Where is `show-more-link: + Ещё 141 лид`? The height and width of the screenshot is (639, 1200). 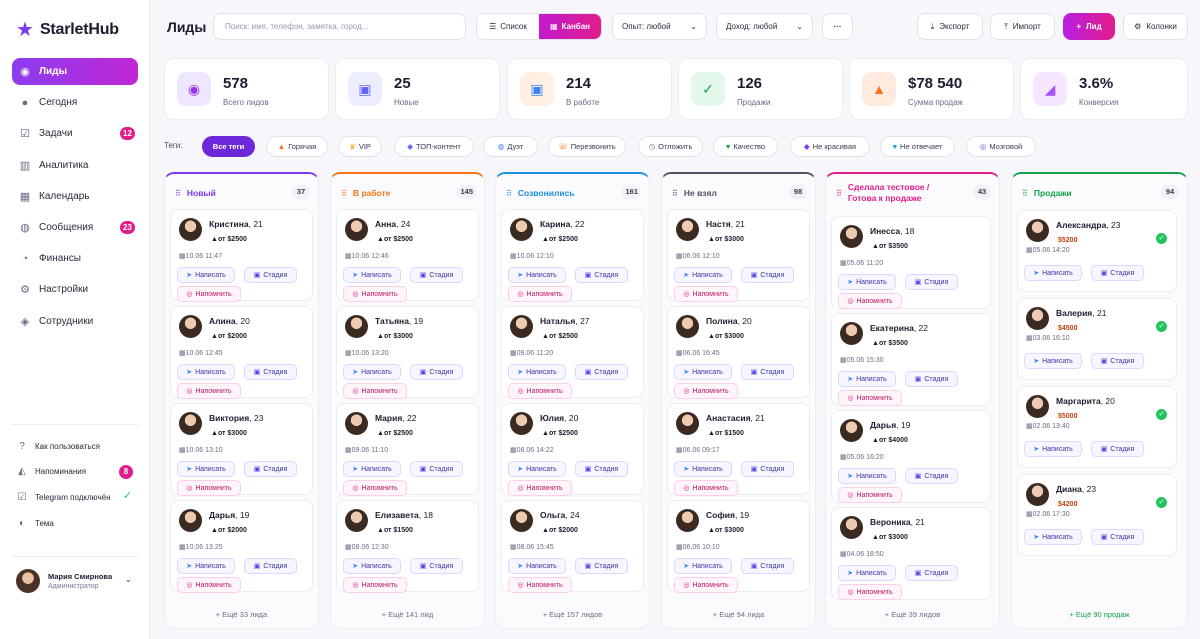
show-more-link: + Ещё 141 лид is located at coordinates (407, 614).